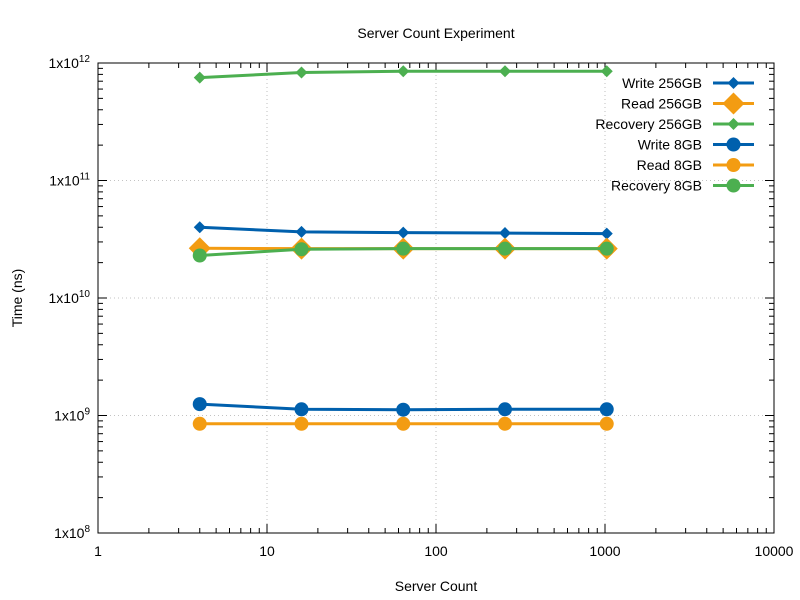 The height and width of the screenshot is (600, 800). I want to click on legend-label: Write 256GB, so click(662, 83).